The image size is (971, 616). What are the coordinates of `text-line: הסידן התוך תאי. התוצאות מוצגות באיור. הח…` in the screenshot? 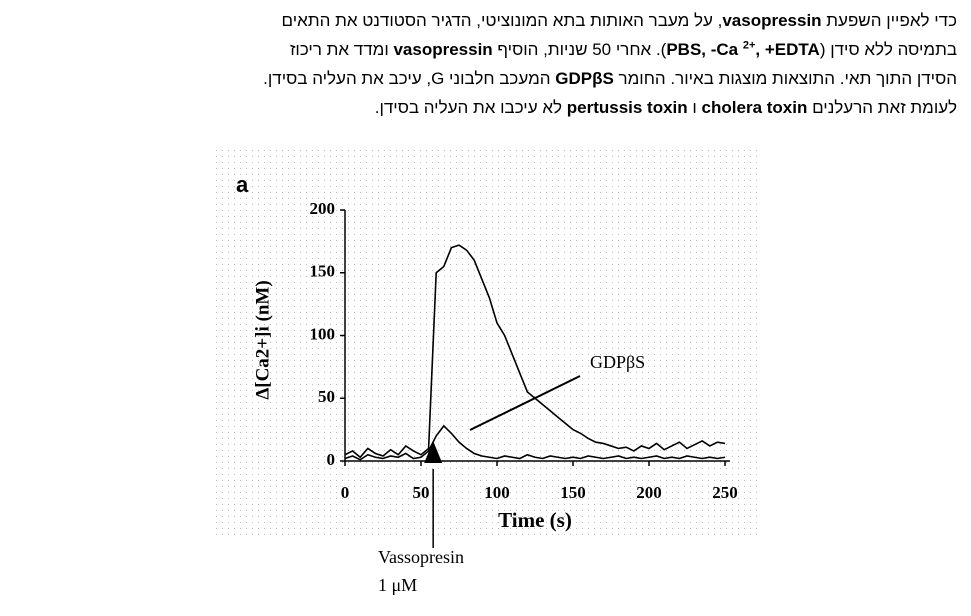 It's located at (482, 78).